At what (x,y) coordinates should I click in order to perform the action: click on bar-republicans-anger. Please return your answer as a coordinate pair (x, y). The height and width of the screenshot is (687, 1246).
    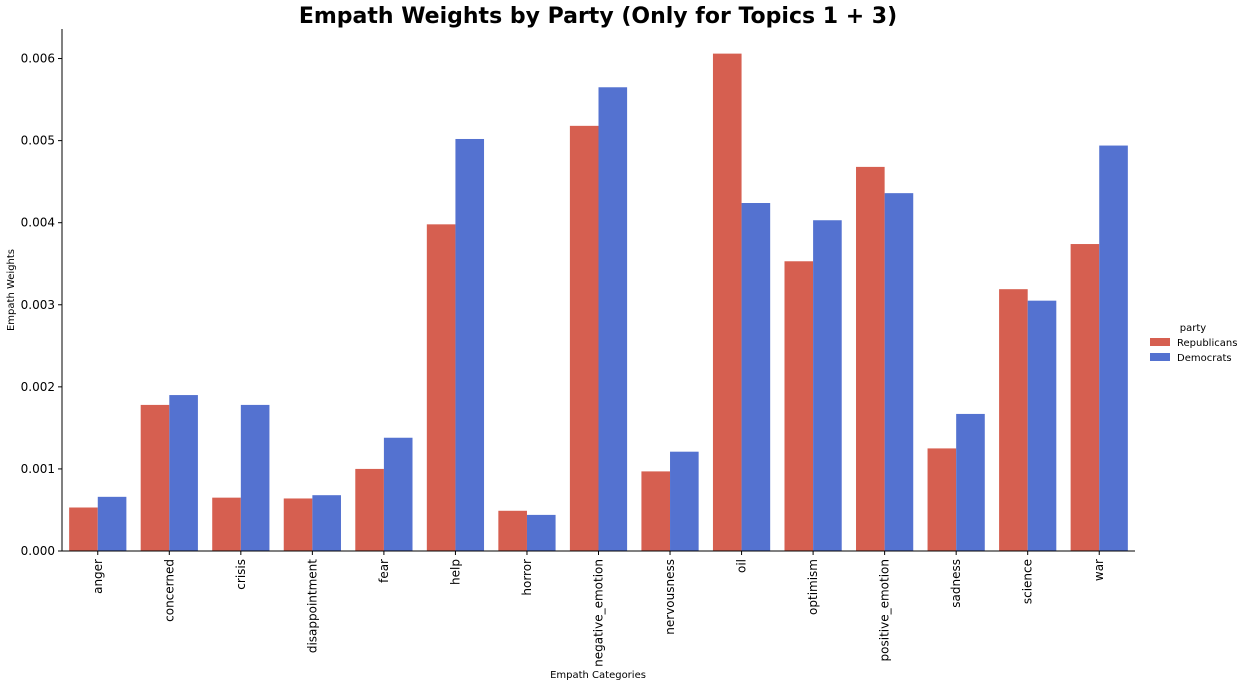
    Looking at the image, I should click on (83, 529).